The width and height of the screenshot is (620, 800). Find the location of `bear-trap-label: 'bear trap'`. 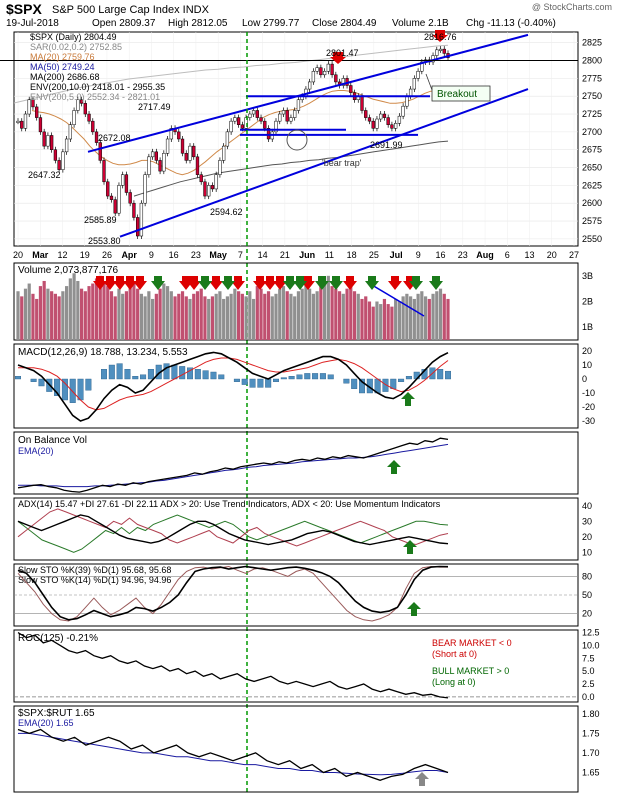

bear-trap-label: 'bear trap' is located at coordinates (342, 163).